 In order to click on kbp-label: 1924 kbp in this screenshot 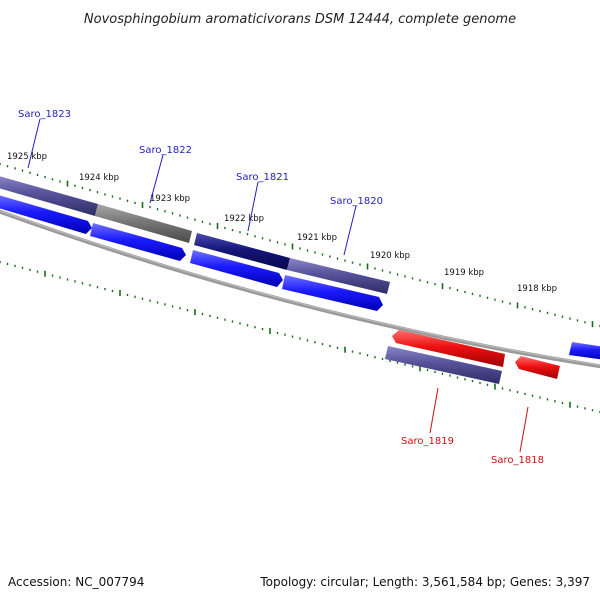, I will do `click(99, 178)`.